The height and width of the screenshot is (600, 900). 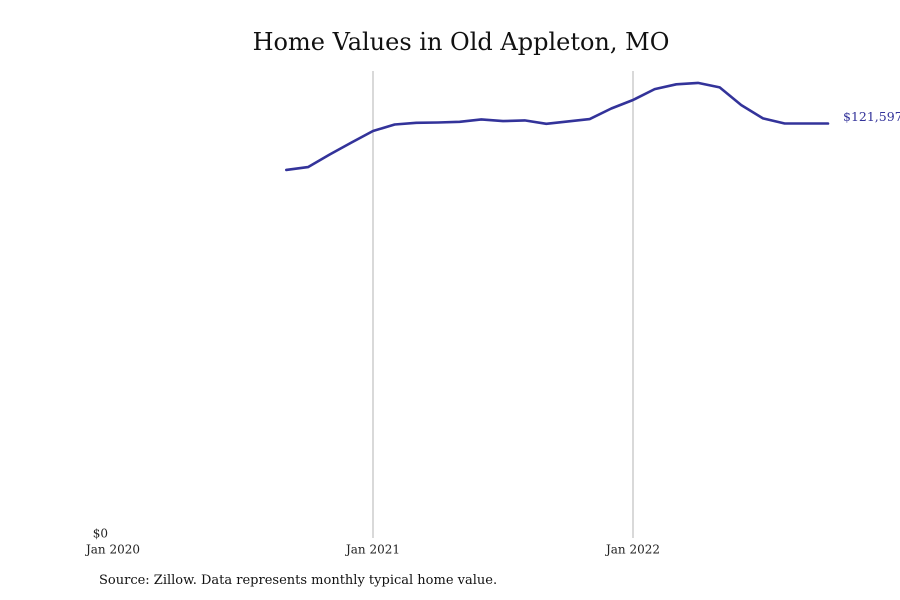 I want to click on y-tick-label: $0, so click(x=100, y=534).